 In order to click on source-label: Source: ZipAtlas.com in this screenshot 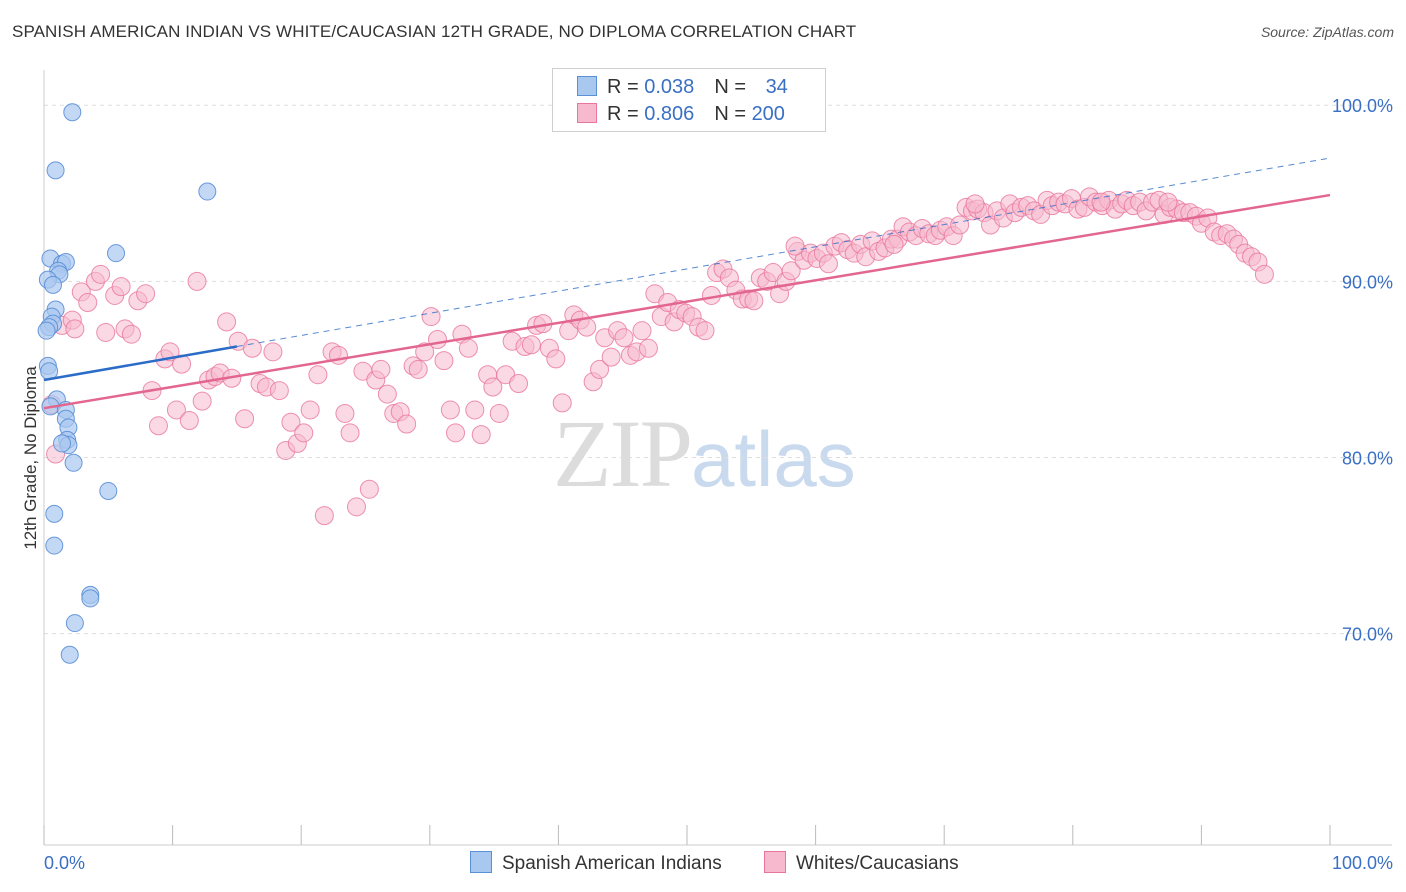, I will do `click(1327, 32)`.